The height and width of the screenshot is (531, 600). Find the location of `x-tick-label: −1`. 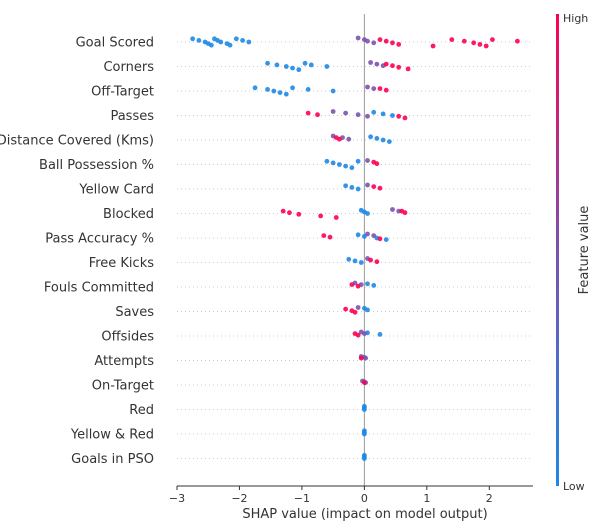

x-tick-label: −1 is located at coordinates (302, 498).